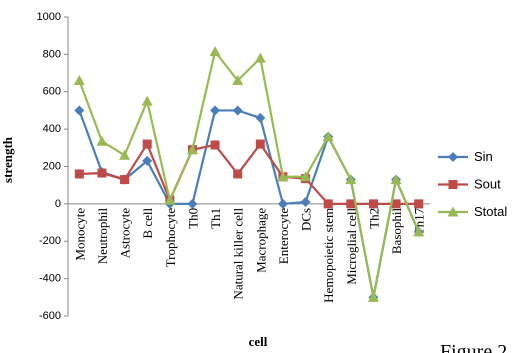 Image resolution: width=516 pixels, height=353 pixels. I want to click on x-tick-label: Hemopoietic stem, so click(328, 255).